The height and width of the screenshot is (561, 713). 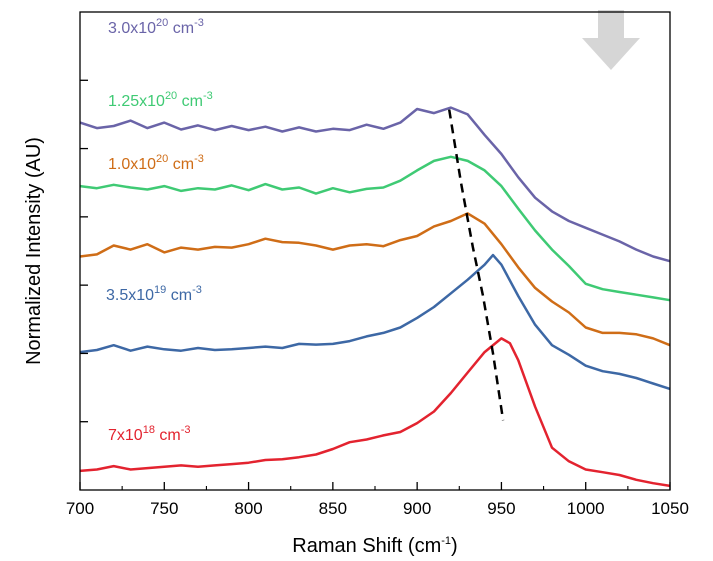 I want to click on y-axis-title: Normalized Intensity (AU), so click(x=34, y=251).